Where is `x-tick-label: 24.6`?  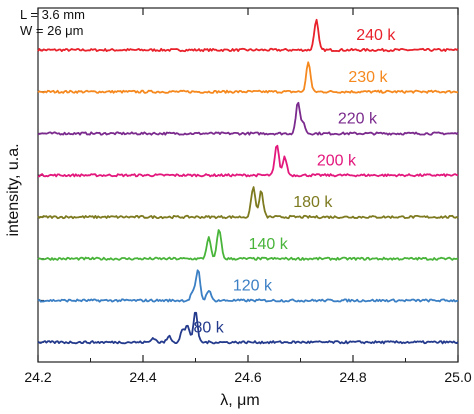
x-tick-label: 24.6 is located at coordinates (247, 377).